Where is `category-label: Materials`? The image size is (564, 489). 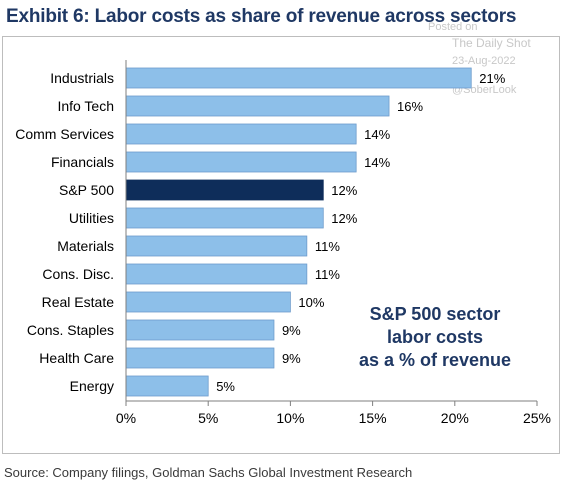
category-label: Materials is located at coordinates (85, 246).